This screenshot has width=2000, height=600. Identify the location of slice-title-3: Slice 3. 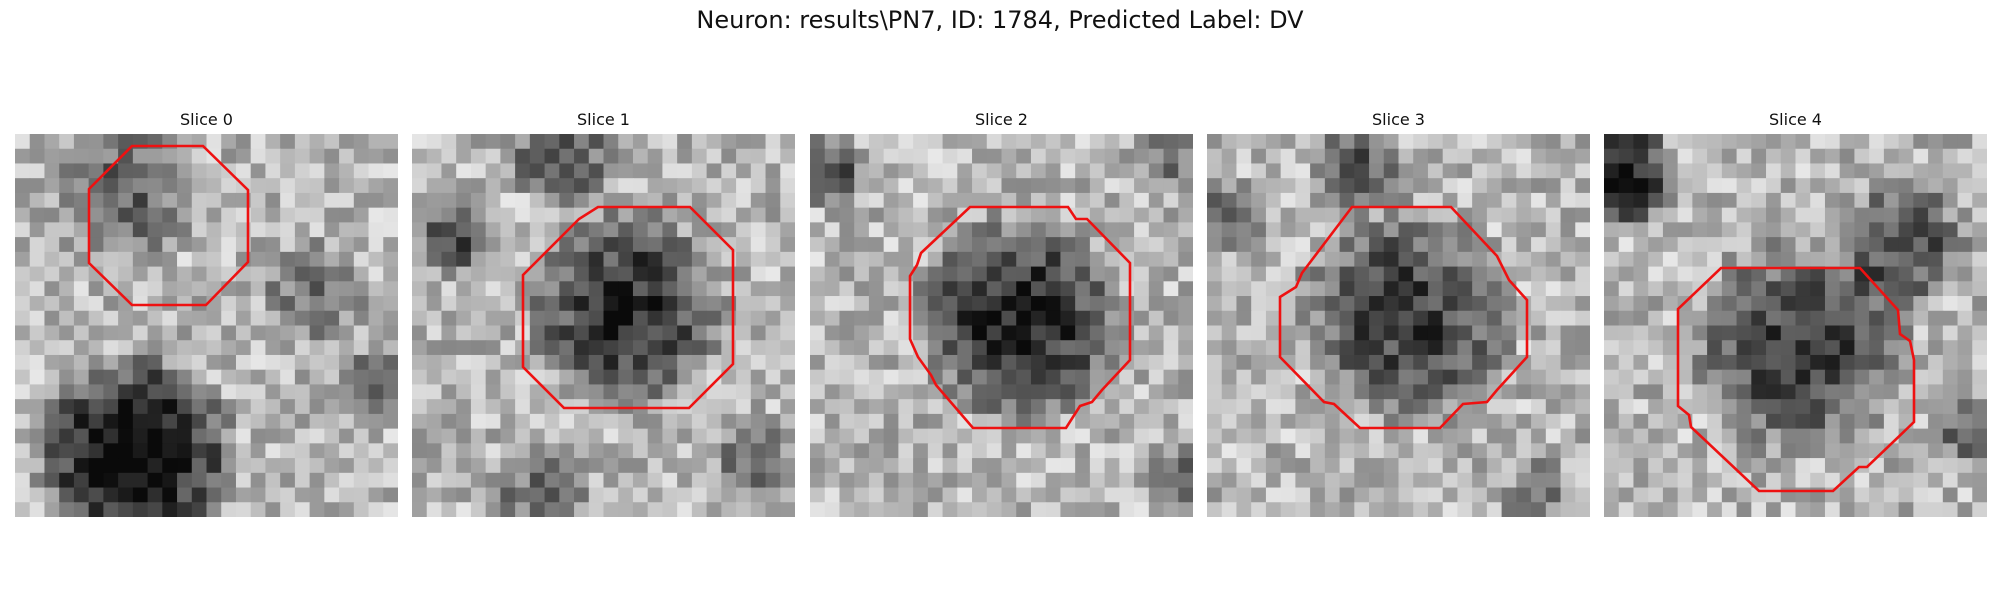
(1398, 119).